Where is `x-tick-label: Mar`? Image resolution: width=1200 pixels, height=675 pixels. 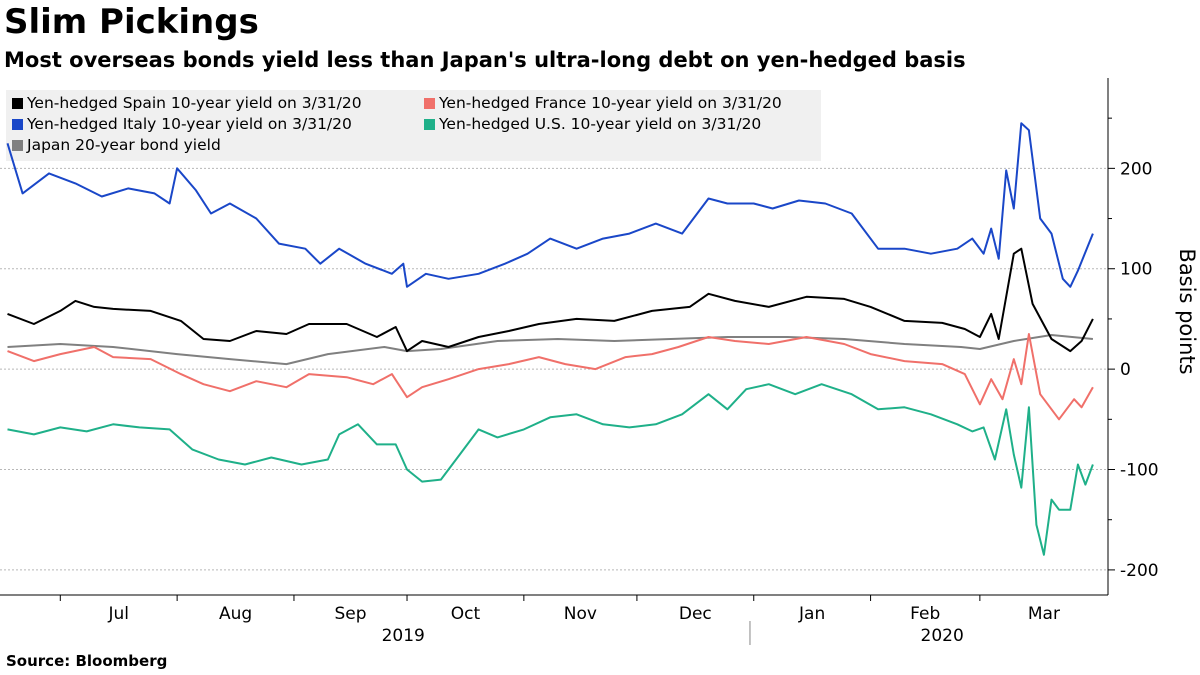 x-tick-label: Mar is located at coordinates (1044, 614).